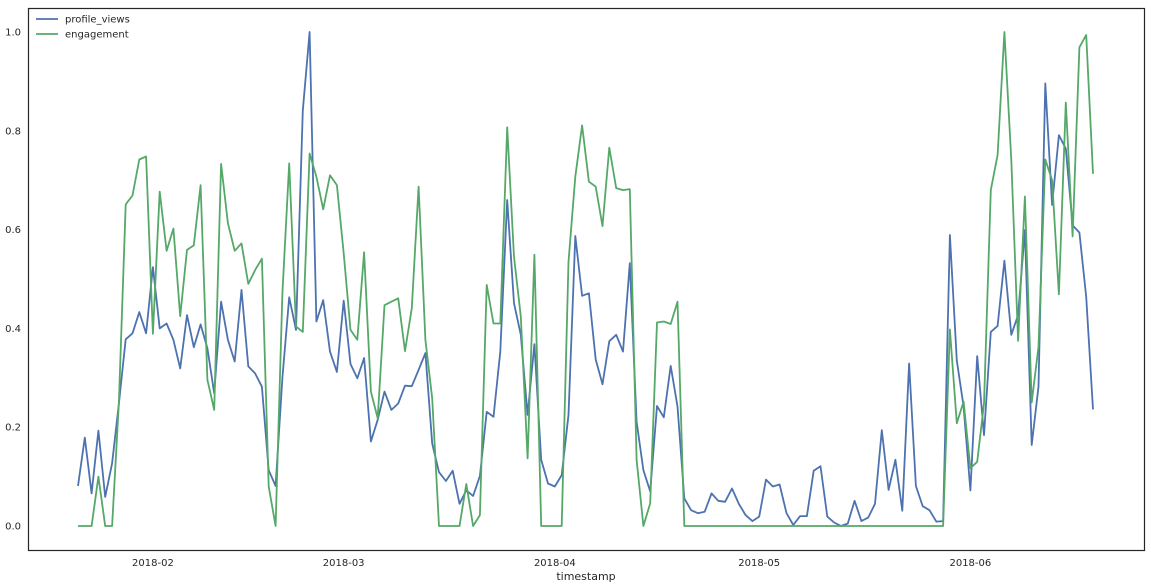 This screenshot has height=588, width=1151. I want to click on legend-label: profile_views, so click(97, 20).